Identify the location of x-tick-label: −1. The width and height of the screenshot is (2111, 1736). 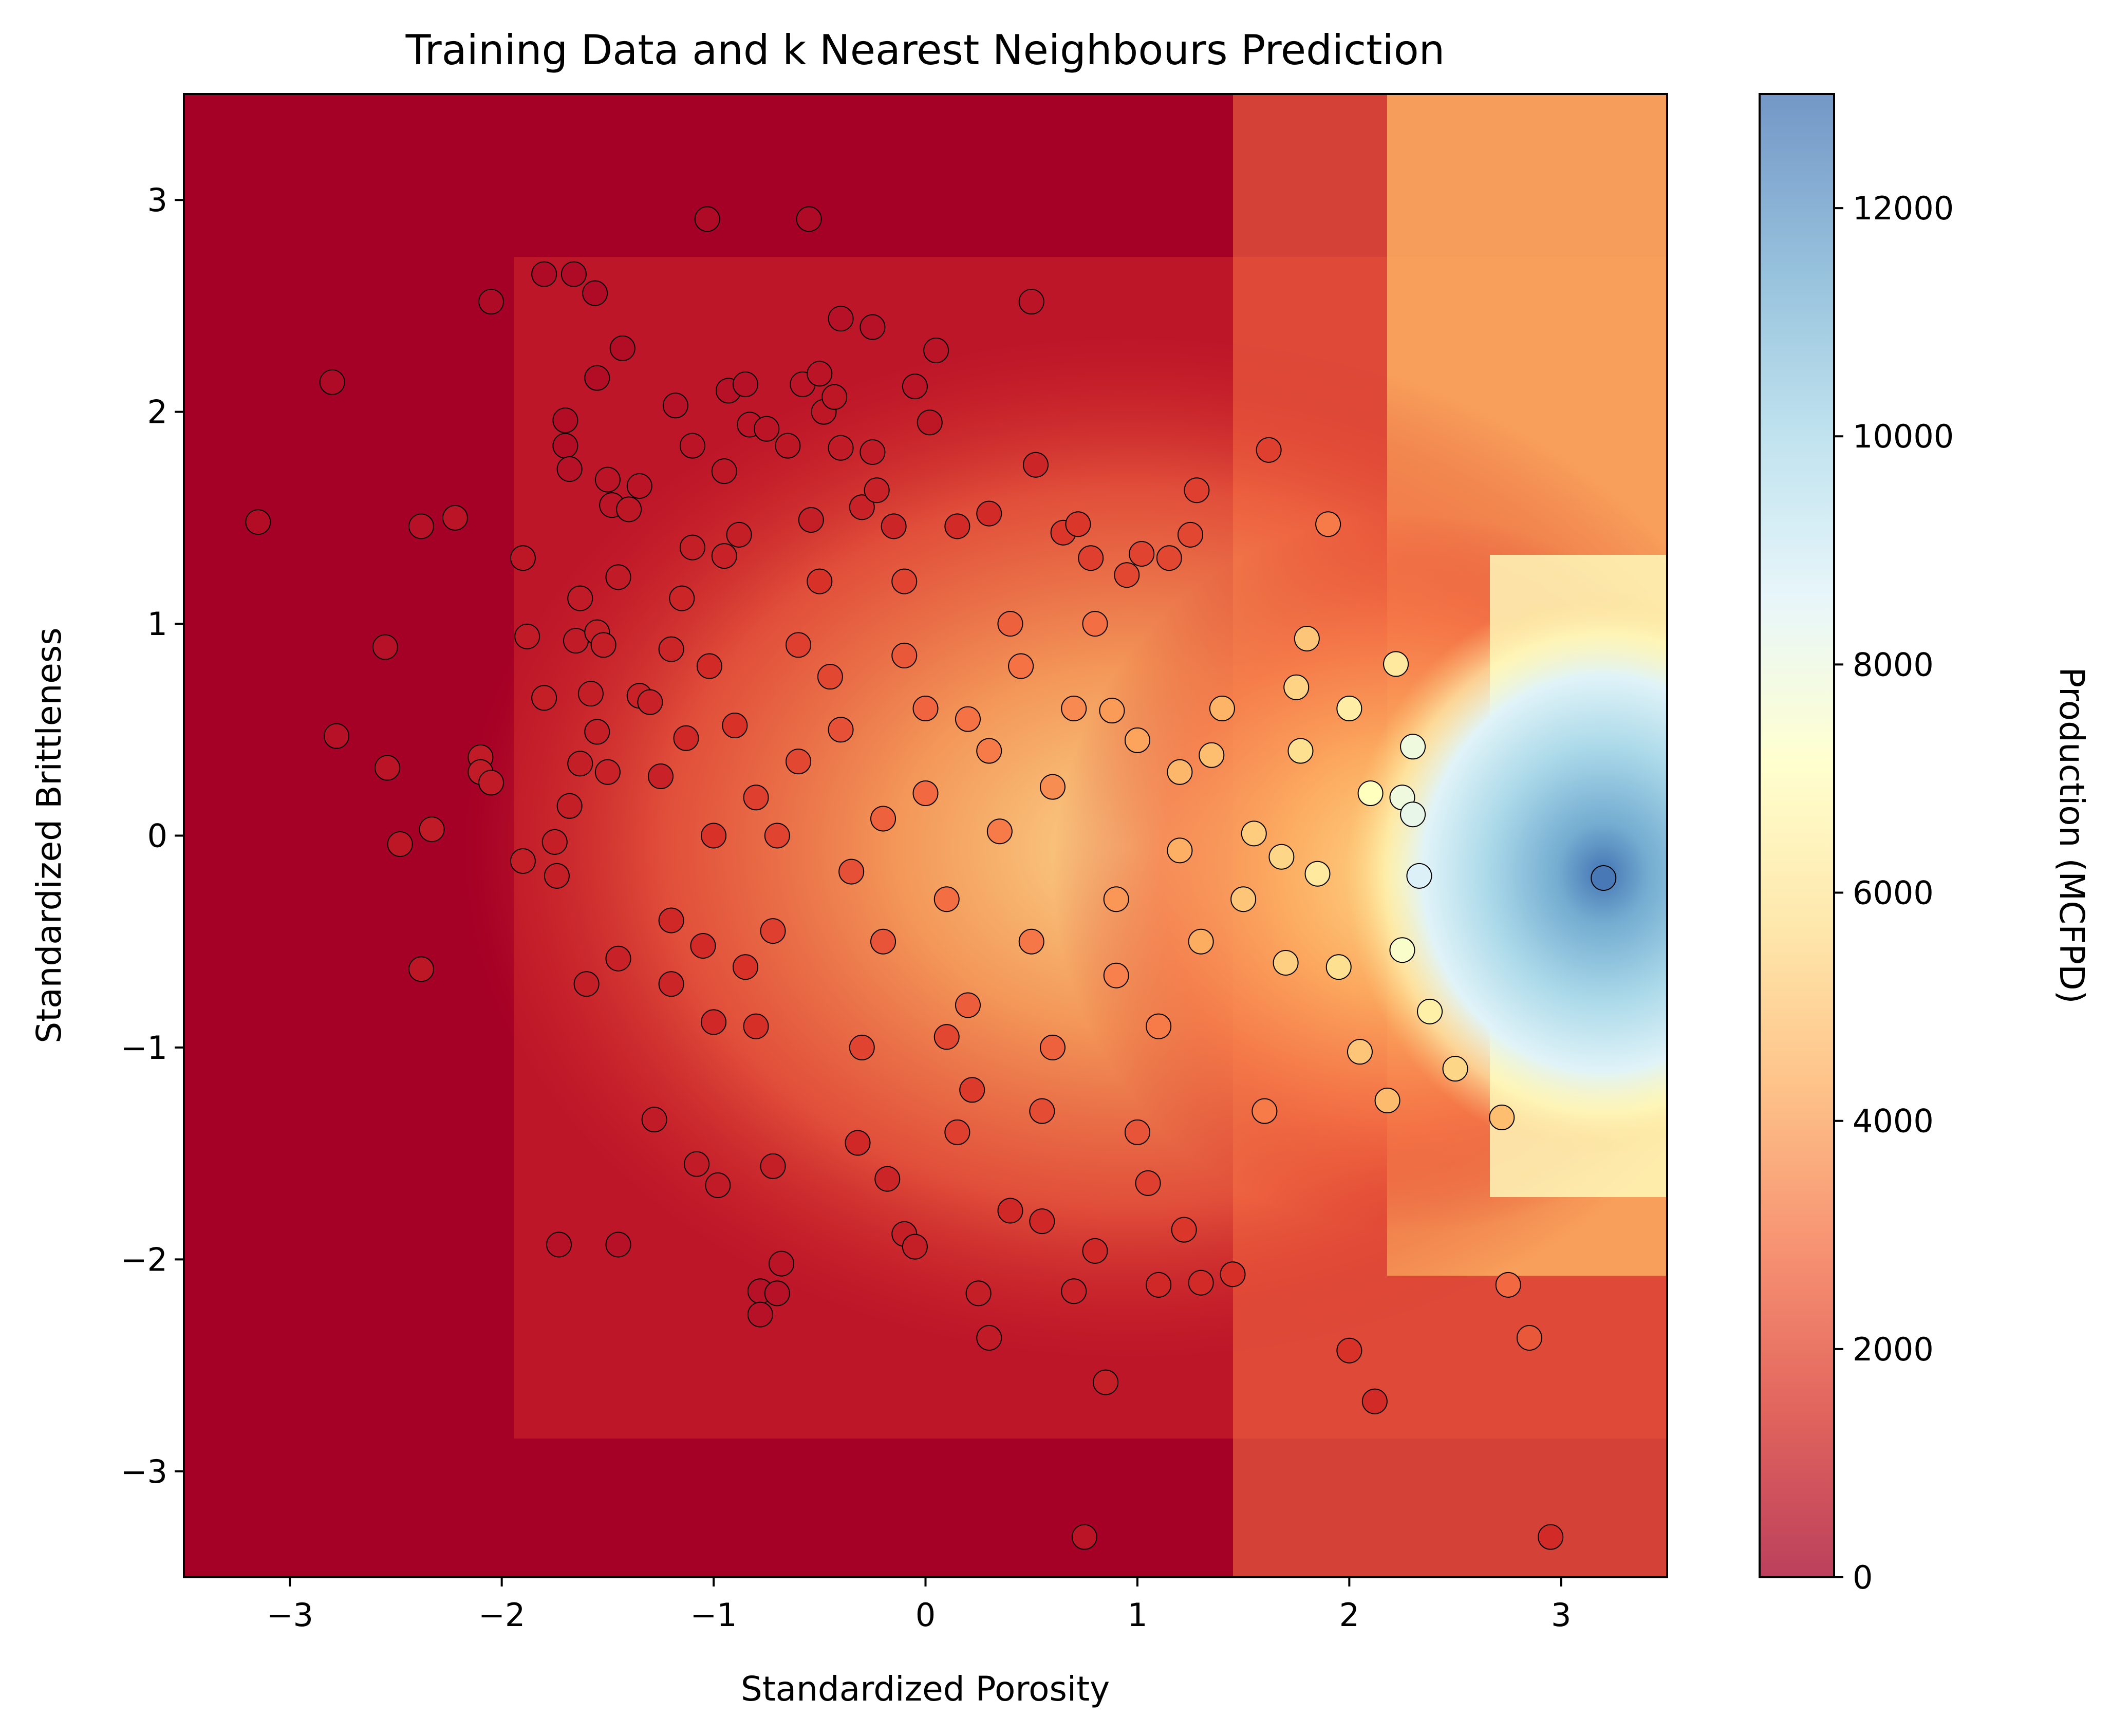
(713, 1615).